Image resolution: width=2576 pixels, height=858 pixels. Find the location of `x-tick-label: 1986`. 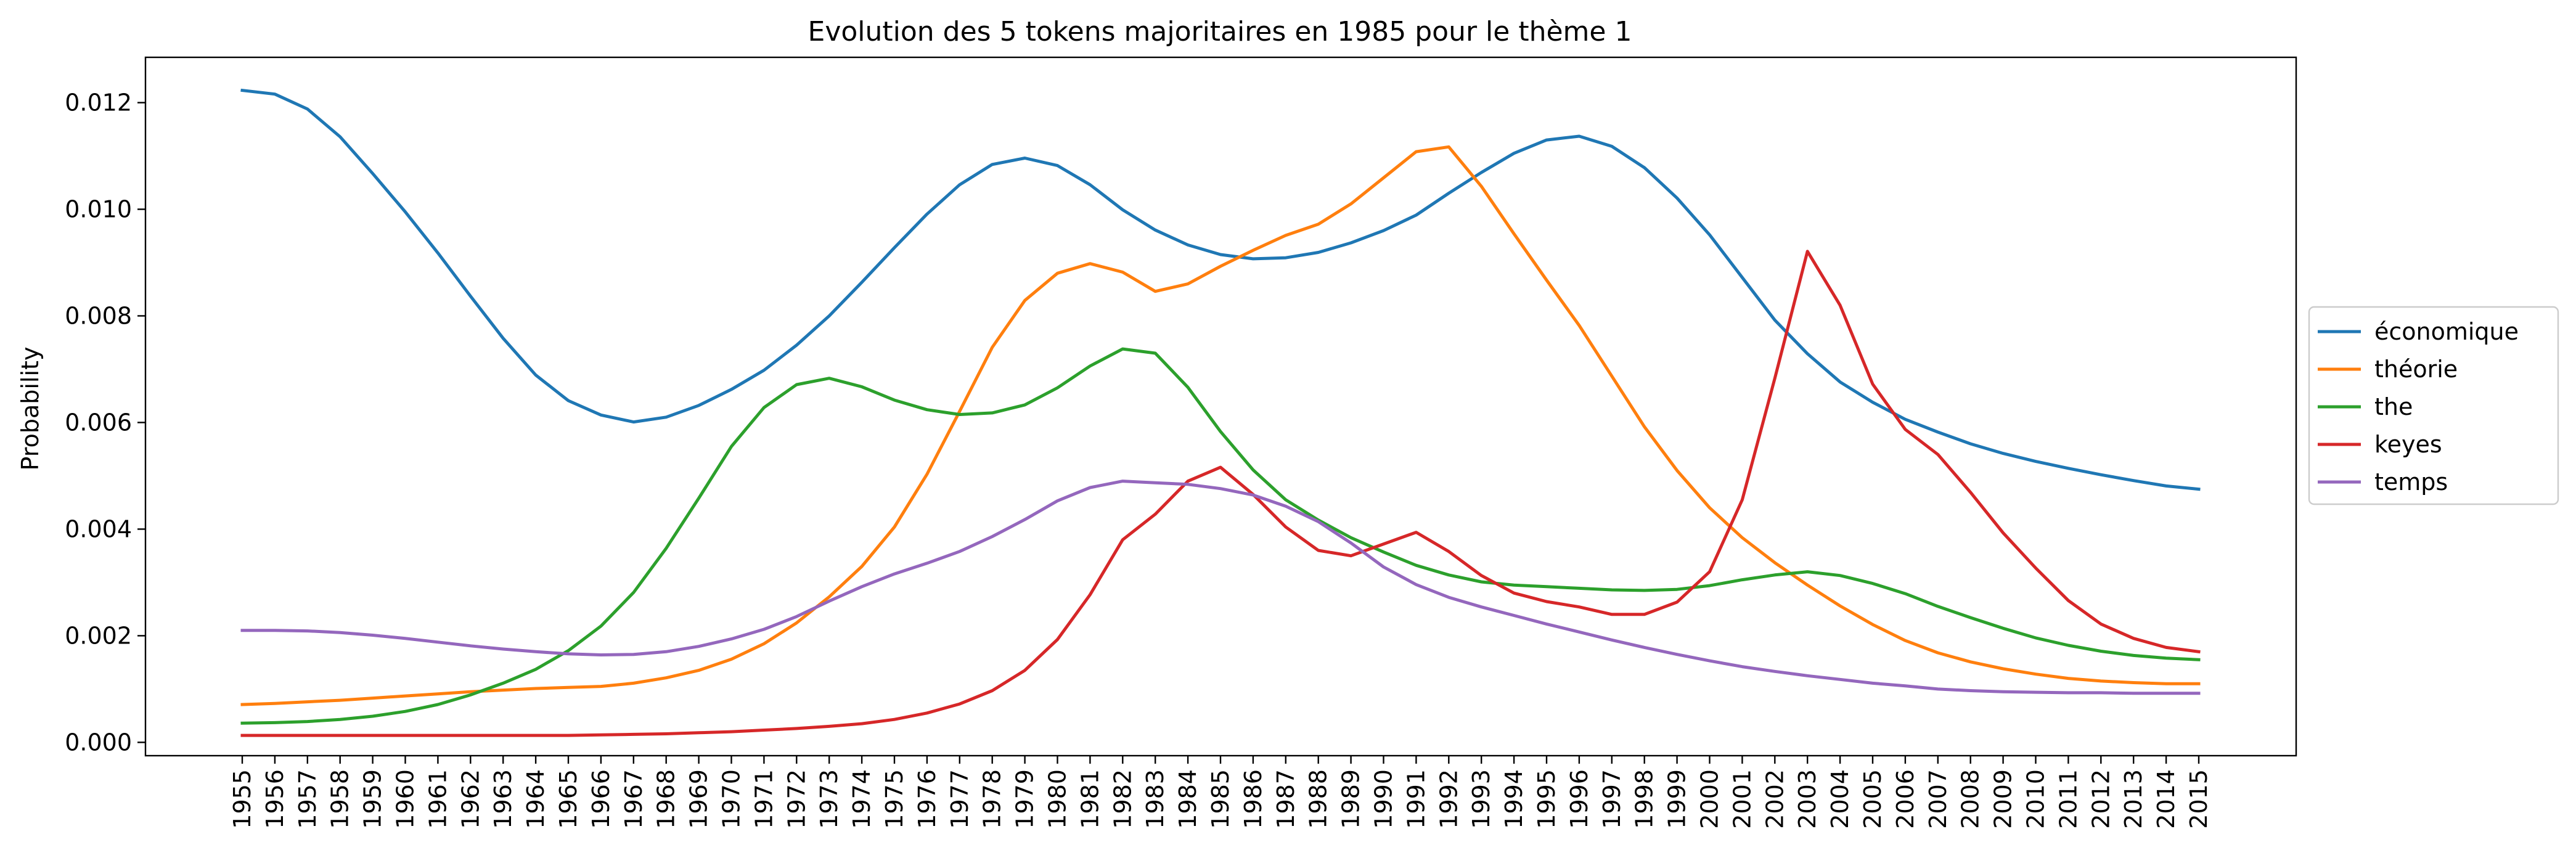

x-tick-label: 1986 is located at coordinates (1253, 799).